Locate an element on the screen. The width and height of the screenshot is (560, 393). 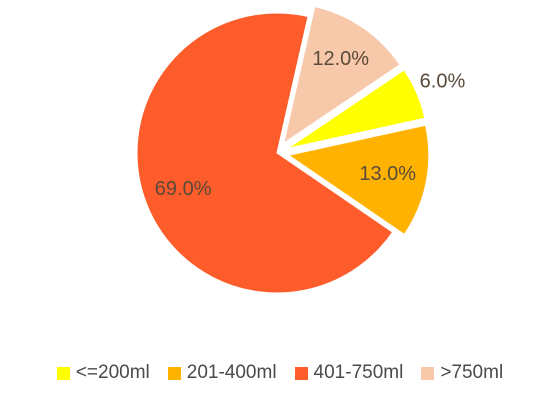
legend-label-le200: <=200ml is located at coordinates (112, 372).